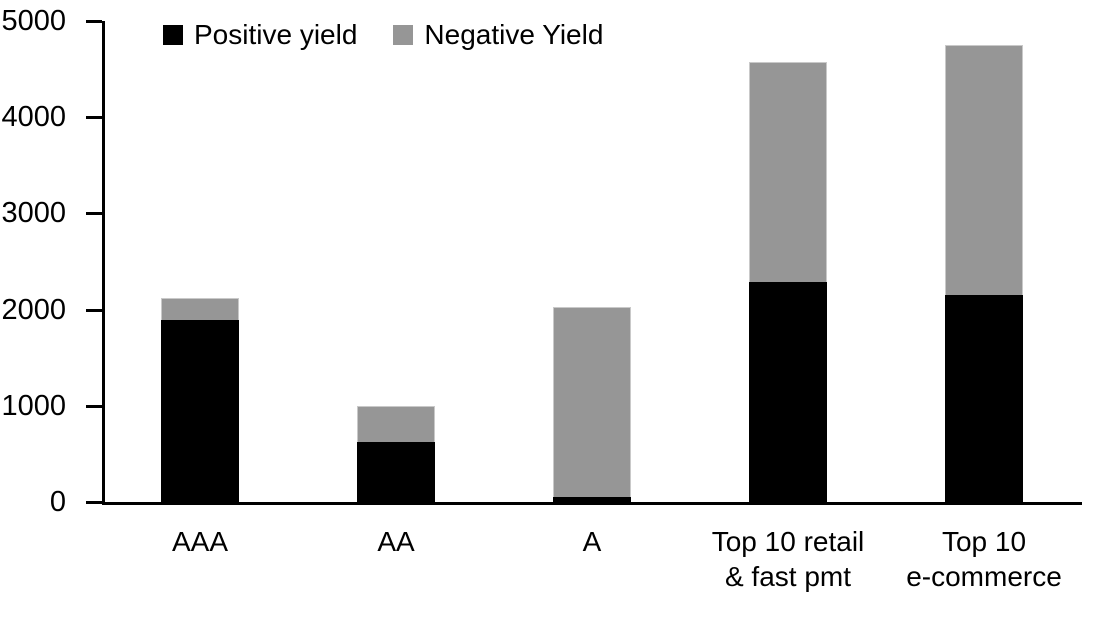 This screenshot has height=618, width=1102. I want to click on x-axis-category-label-line: AAA, so click(200, 541).